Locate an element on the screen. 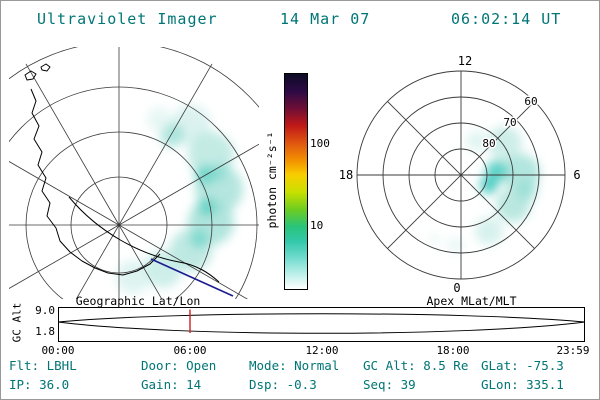 This screenshot has width=600, height=400. status-ip: IP: 36.0 is located at coordinates (39, 384).